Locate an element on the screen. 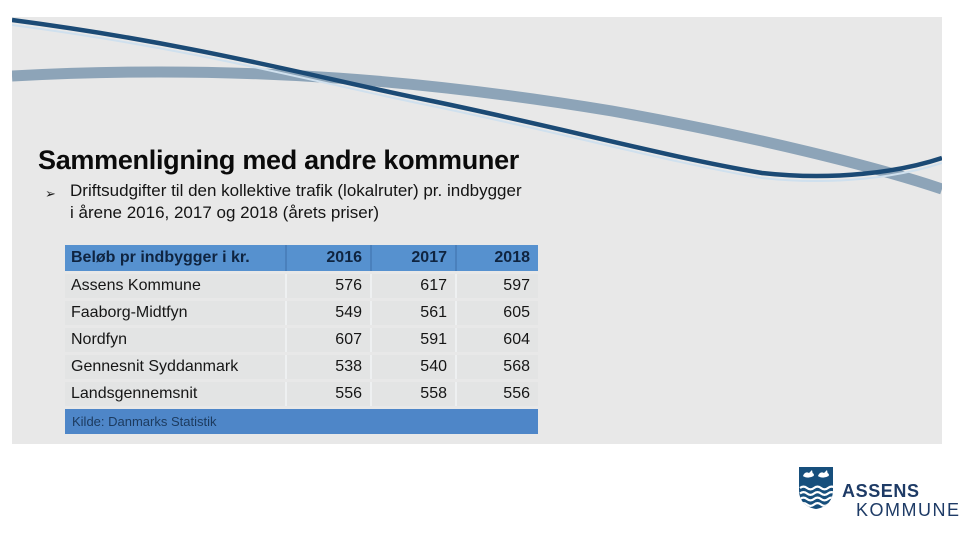 Image resolution: width=960 pixels, height=540 pixels. table-cell-value: 540 is located at coordinates (412, 367).